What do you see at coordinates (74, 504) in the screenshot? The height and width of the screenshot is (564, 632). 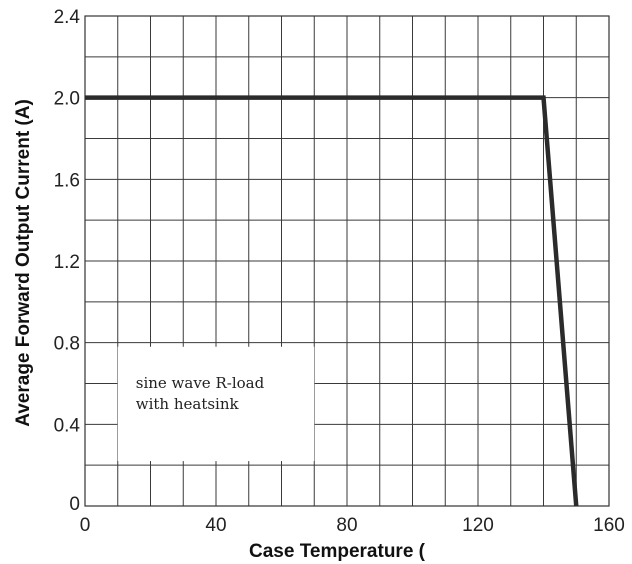 I see `y-tick-label: 0` at bounding box center [74, 504].